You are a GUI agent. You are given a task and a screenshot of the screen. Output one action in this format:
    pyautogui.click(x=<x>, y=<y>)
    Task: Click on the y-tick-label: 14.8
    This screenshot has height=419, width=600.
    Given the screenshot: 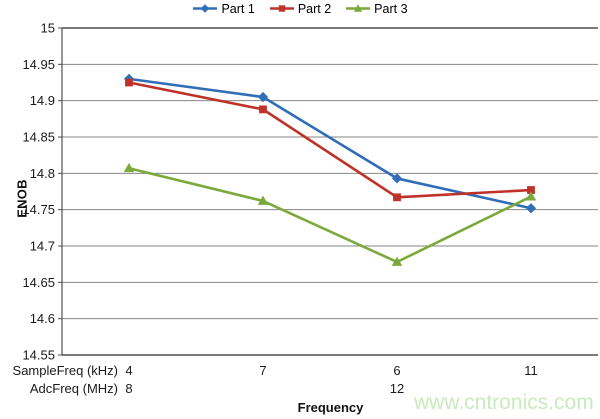 What is the action you would take?
    pyautogui.click(x=42, y=173)
    